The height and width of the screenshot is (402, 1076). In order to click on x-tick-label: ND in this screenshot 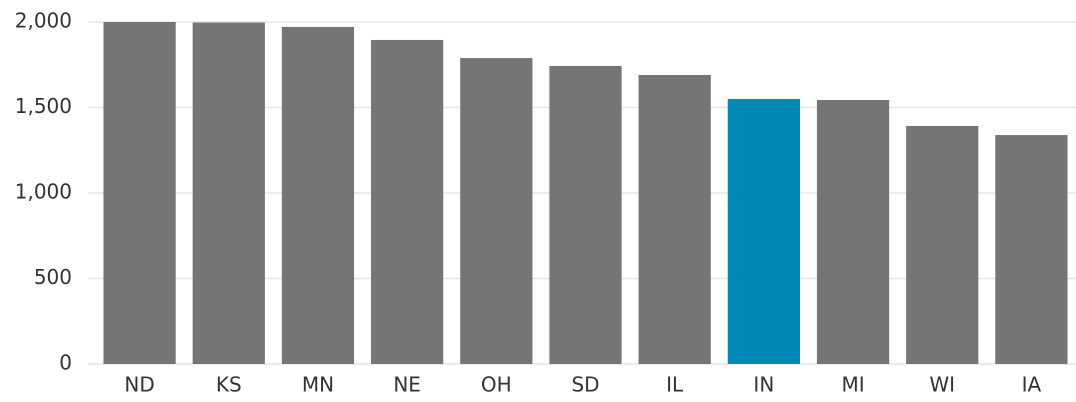, I will do `click(139, 385)`.